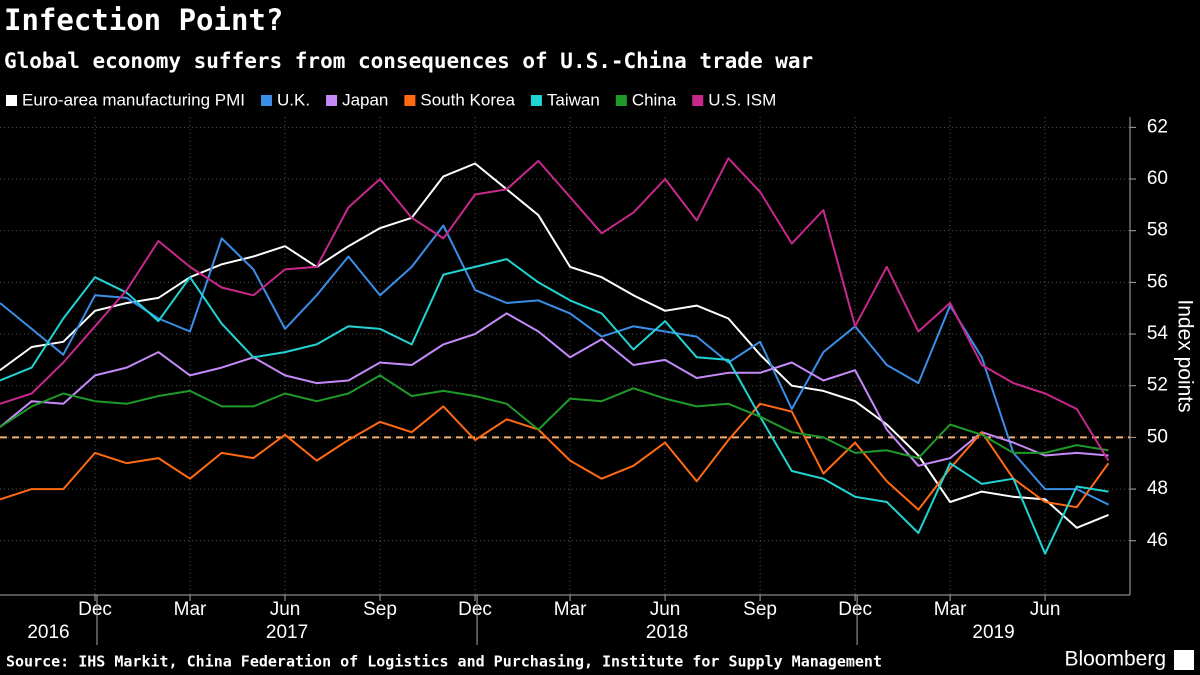 The image size is (1200, 675). Describe the element at coordinates (1157, 540) in the screenshot. I see `y-tick-label: 46` at that location.